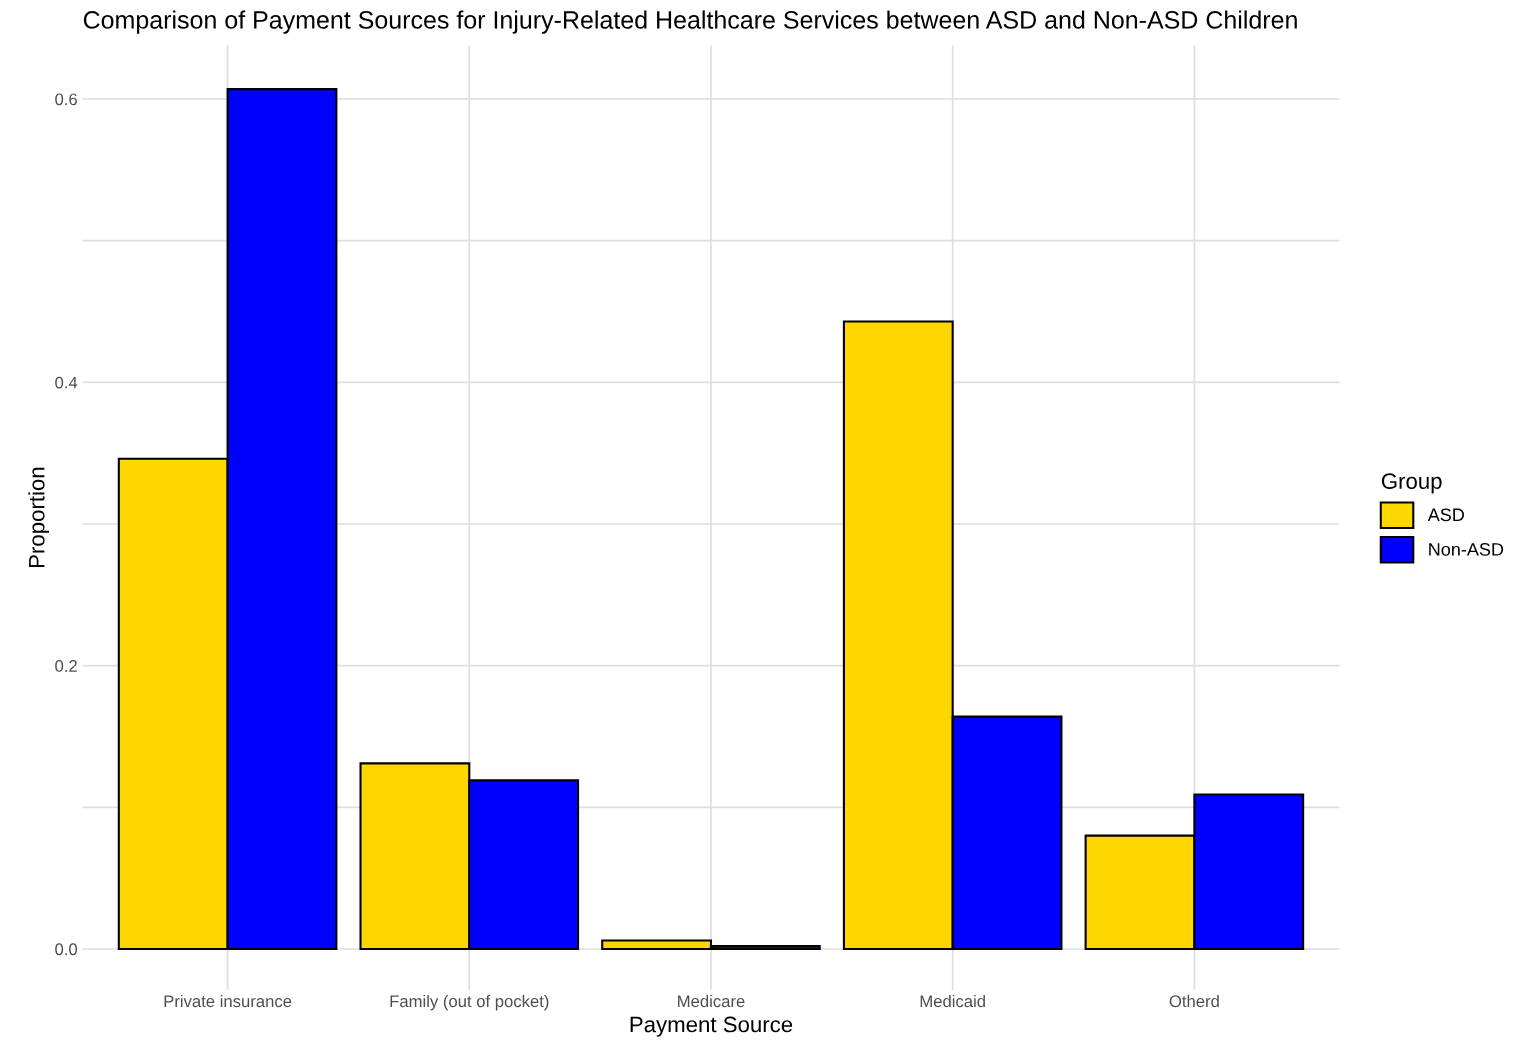 This screenshot has width=1529, height=1051. I want to click on y-tick-label: 0.4, so click(66, 382).